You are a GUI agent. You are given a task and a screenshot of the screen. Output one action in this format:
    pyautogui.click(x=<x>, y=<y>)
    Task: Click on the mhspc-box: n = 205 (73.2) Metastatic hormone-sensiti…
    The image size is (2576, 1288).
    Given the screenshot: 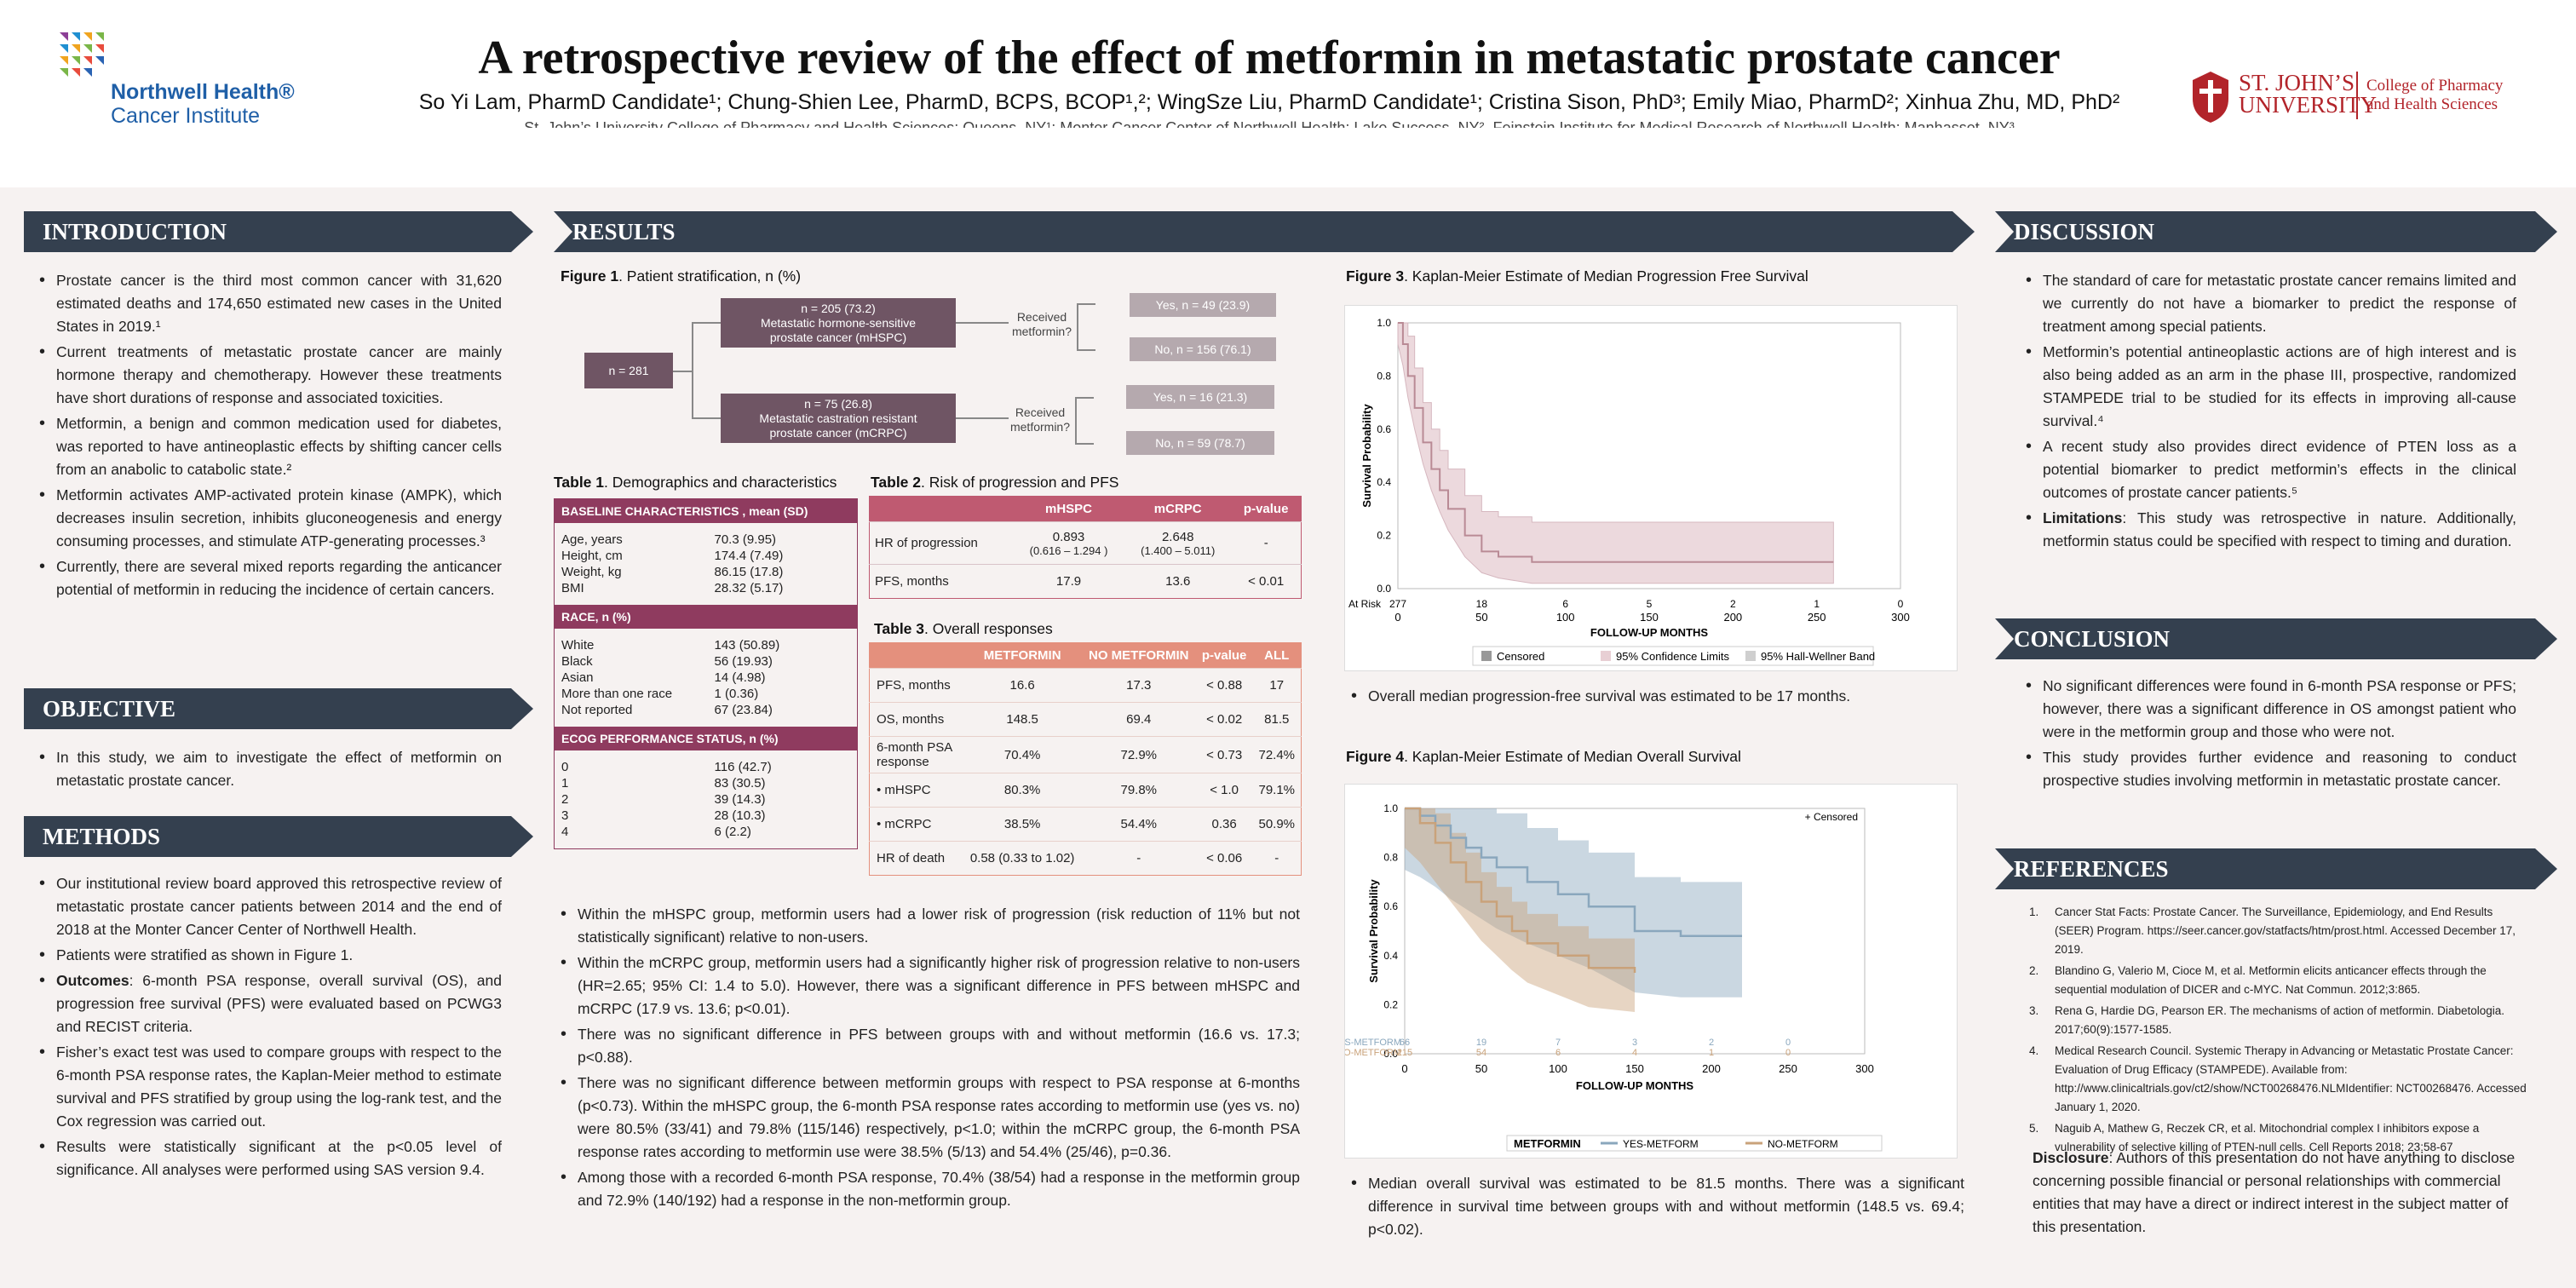 What is the action you would take?
    pyautogui.click(x=839, y=323)
    